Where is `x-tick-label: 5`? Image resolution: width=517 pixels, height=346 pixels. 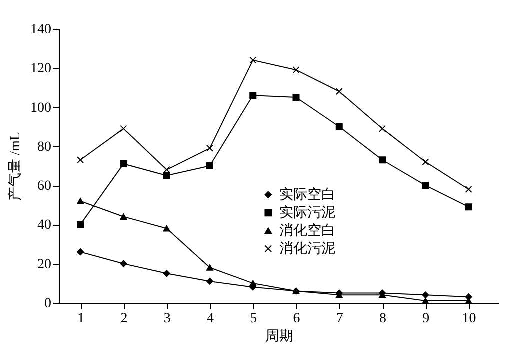 x-tick-label: 5 is located at coordinates (254, 319).